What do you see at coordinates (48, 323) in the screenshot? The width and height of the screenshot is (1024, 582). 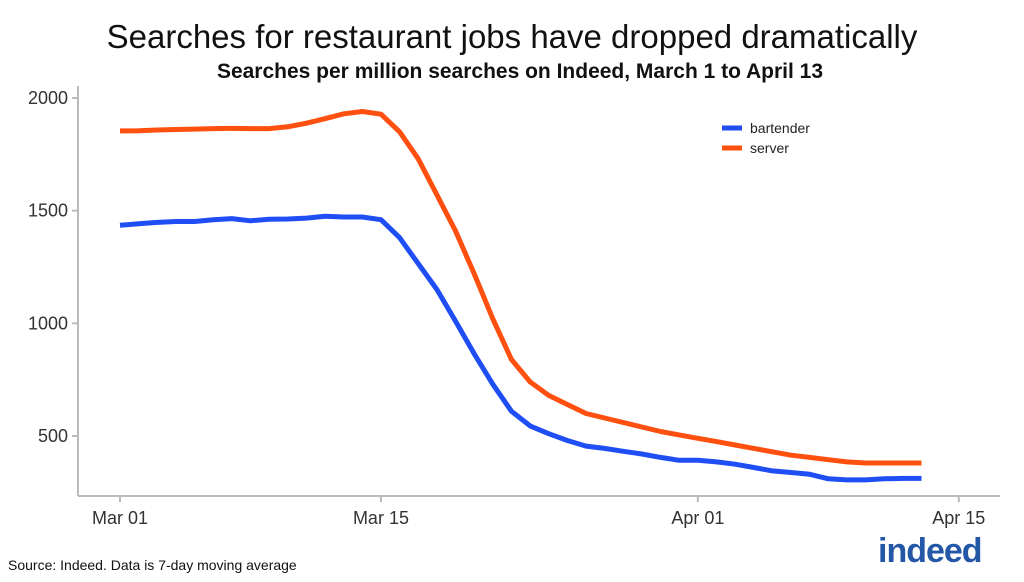 I see `y-tick-label: 1000` at bounding box center [48, 323].